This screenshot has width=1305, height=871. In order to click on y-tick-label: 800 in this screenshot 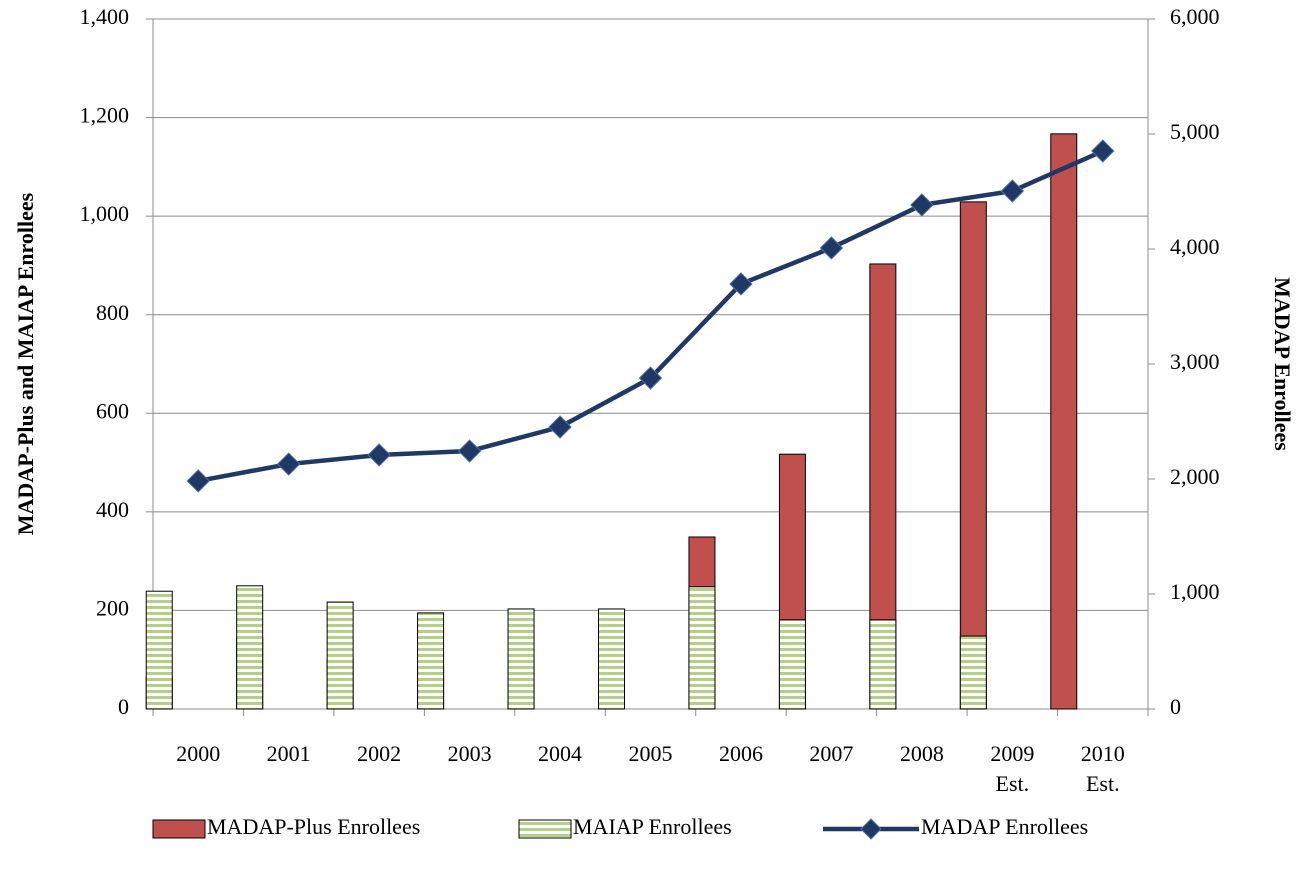, I will do `click(112, 312)`.